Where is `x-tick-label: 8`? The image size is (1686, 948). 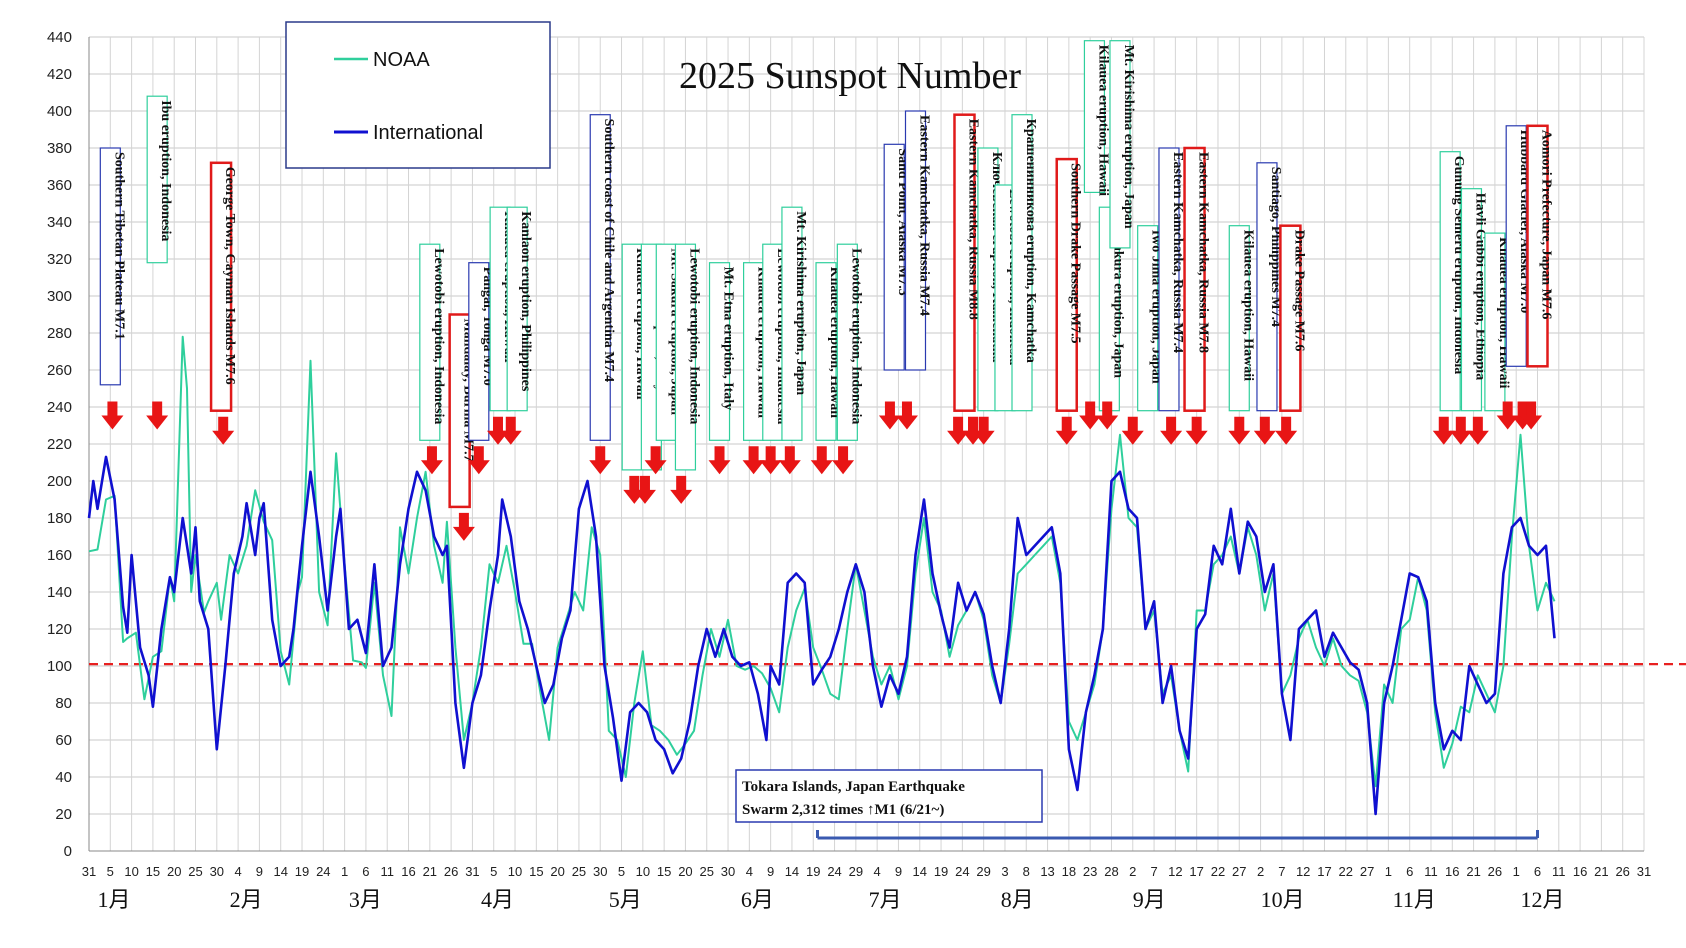 x-tick-label: 8 is located at coordinates (1026, 871).